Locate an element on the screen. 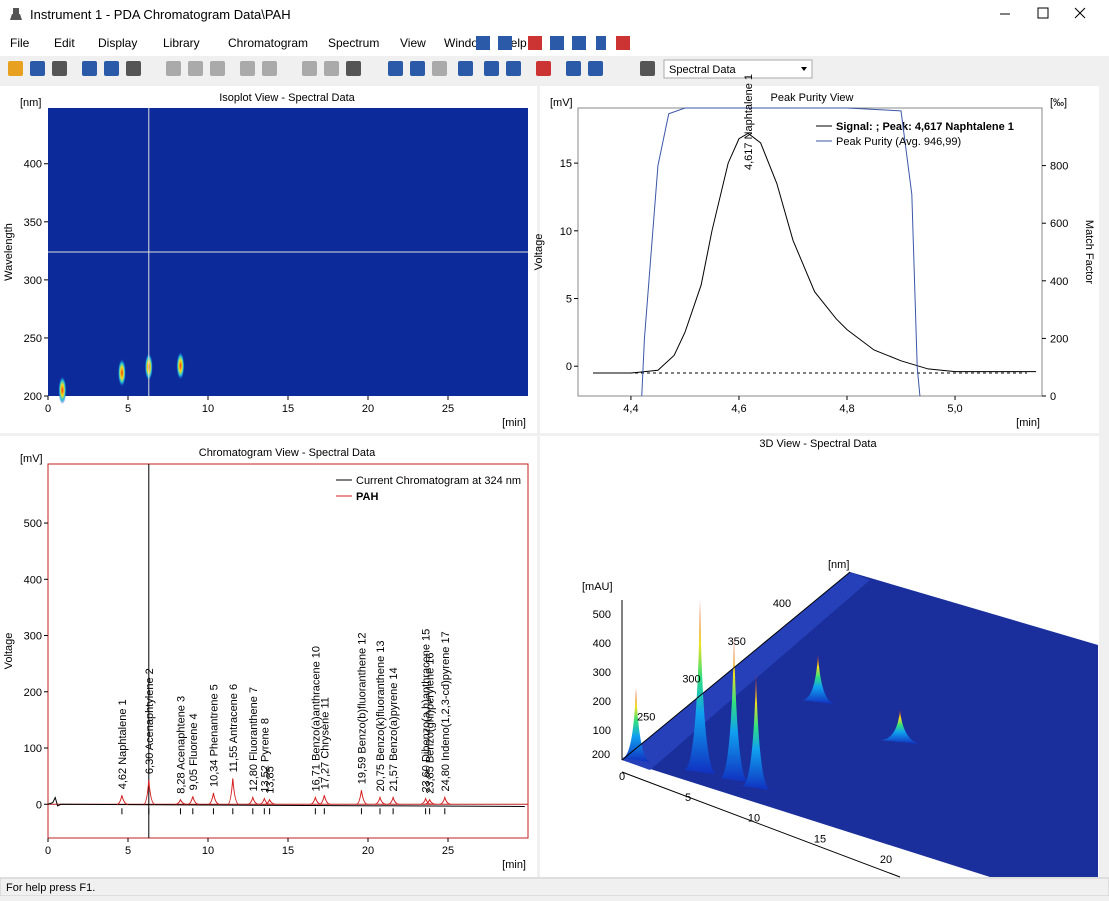 The image size is (1109, 901). y-tick-label: 0 is located at coordinates (39, 805).